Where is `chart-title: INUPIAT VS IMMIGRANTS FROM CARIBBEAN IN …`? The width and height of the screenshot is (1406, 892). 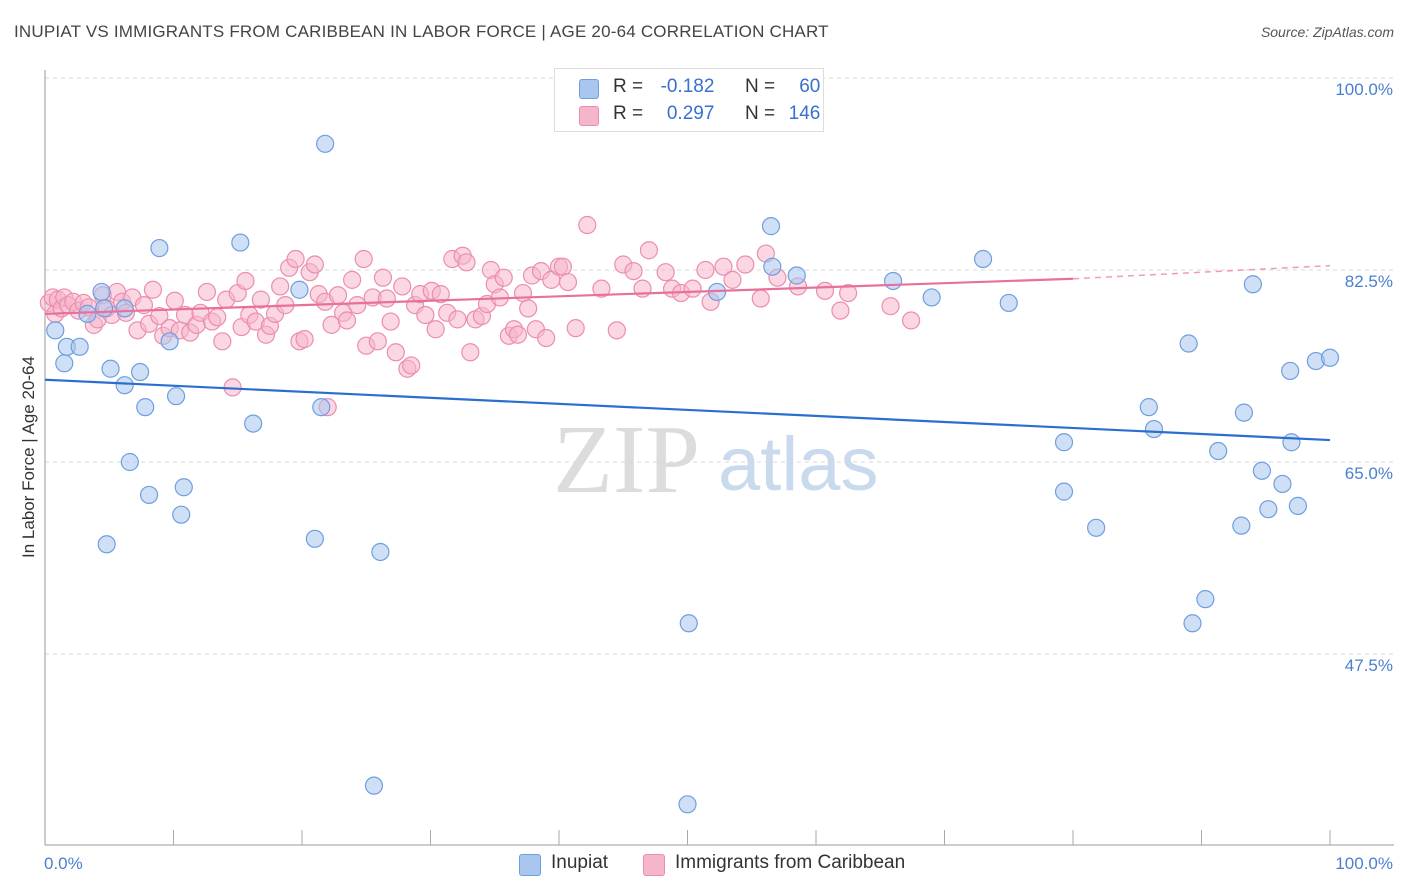
chart-title: INUPIAT VS IMMIGRANTS FROM CARIBBEAN IN … is located at coordinates (421, 31).